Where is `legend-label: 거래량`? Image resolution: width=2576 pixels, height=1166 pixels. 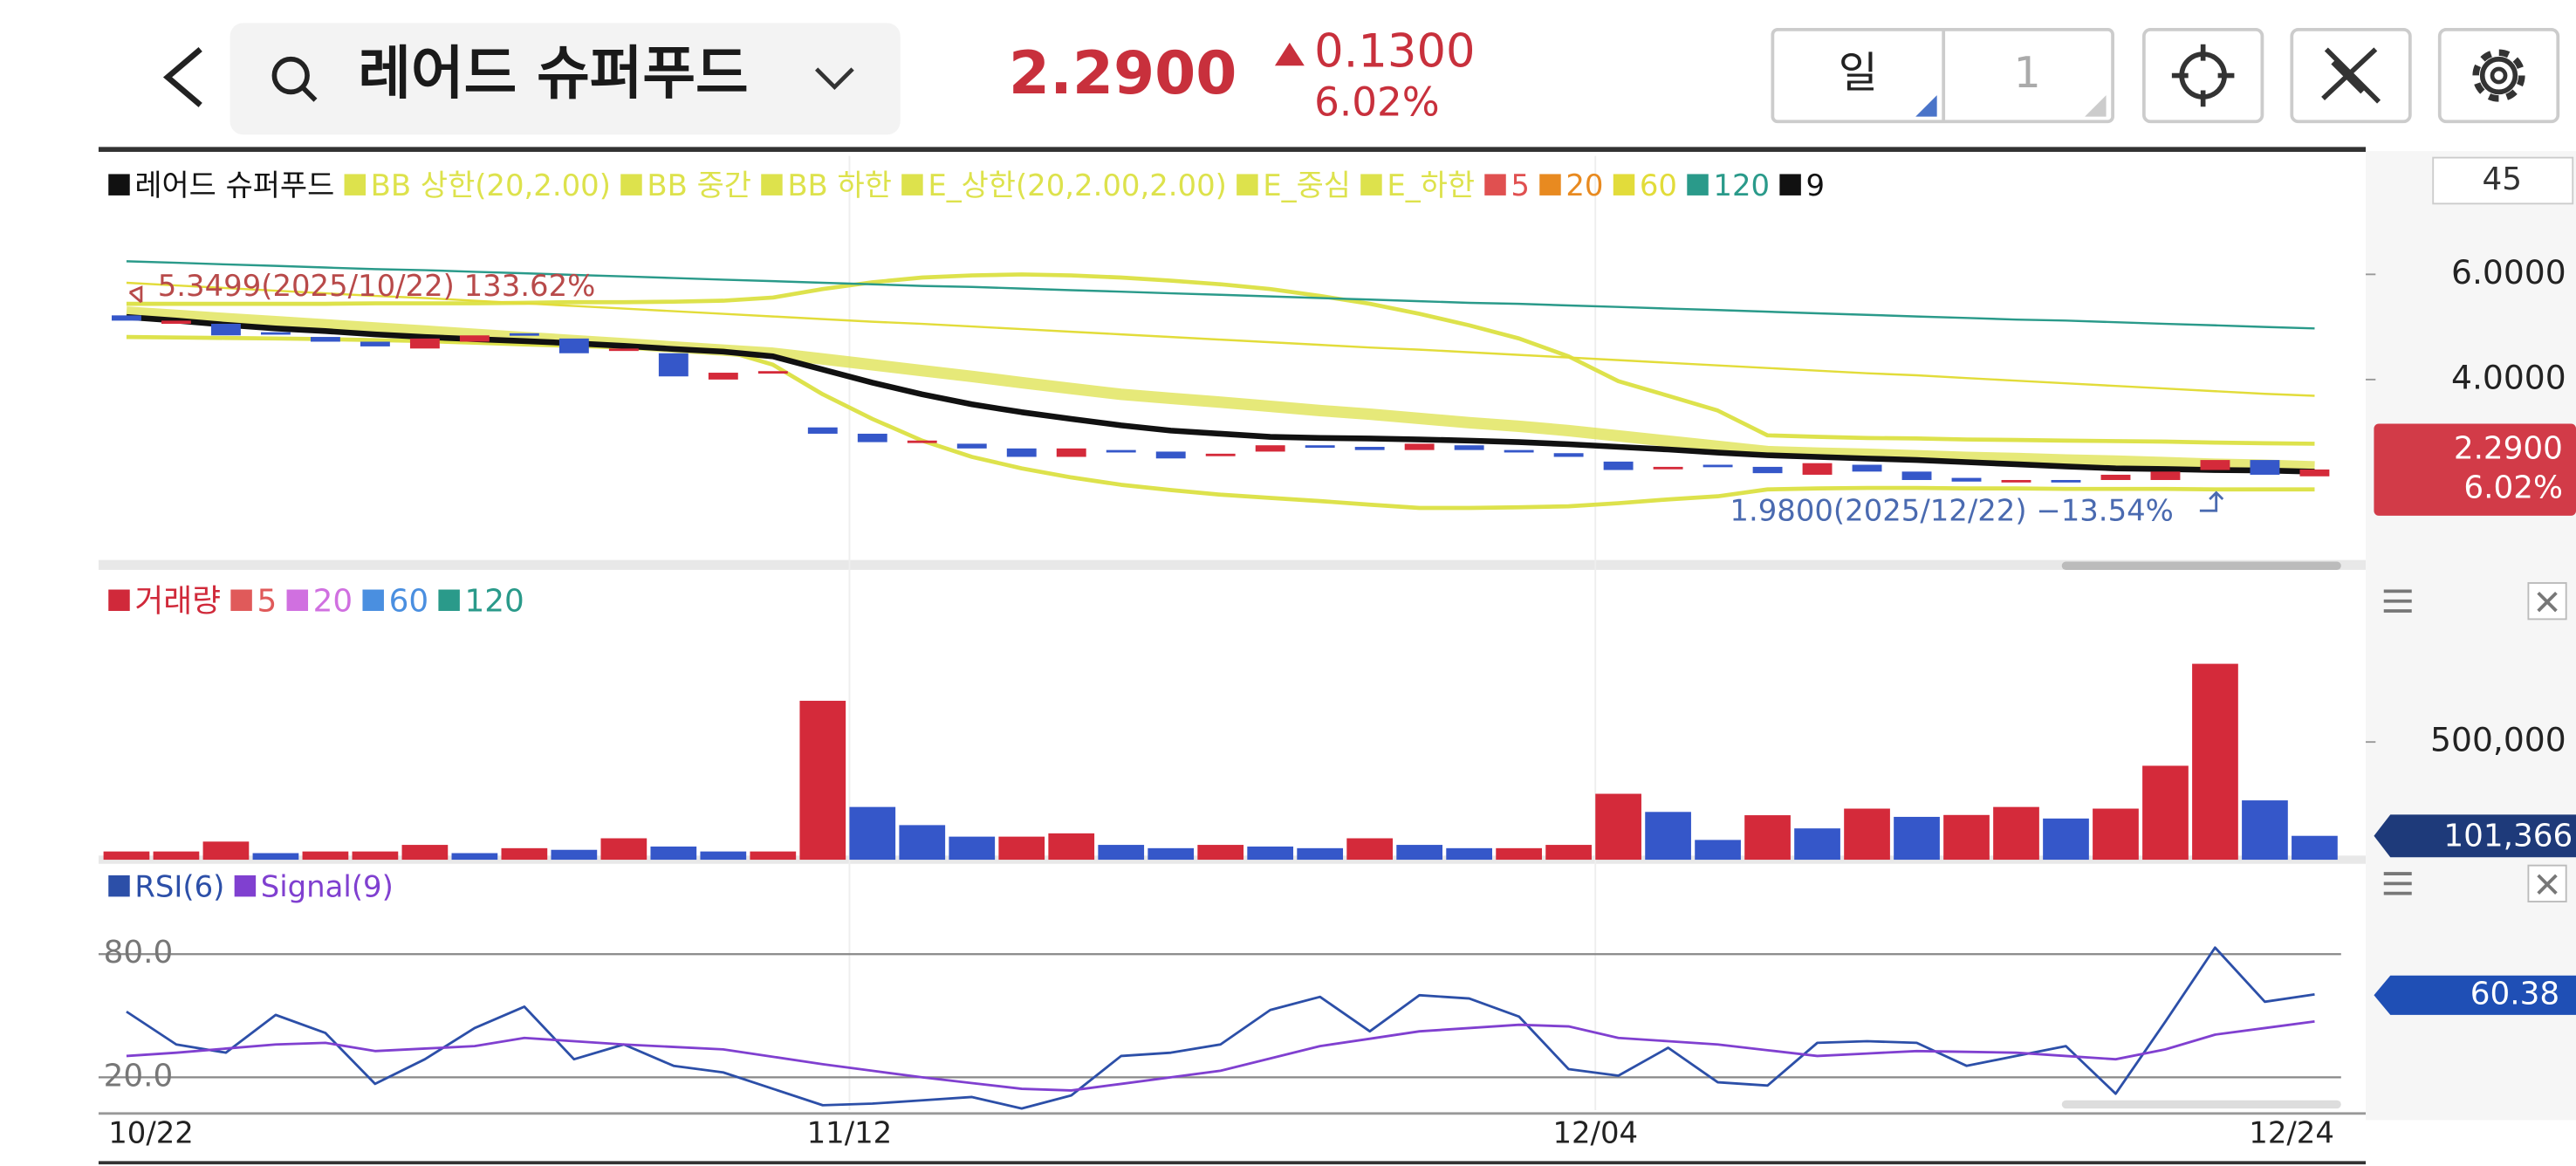 legend-label: 거래량 is located at coordinates (177, 602).